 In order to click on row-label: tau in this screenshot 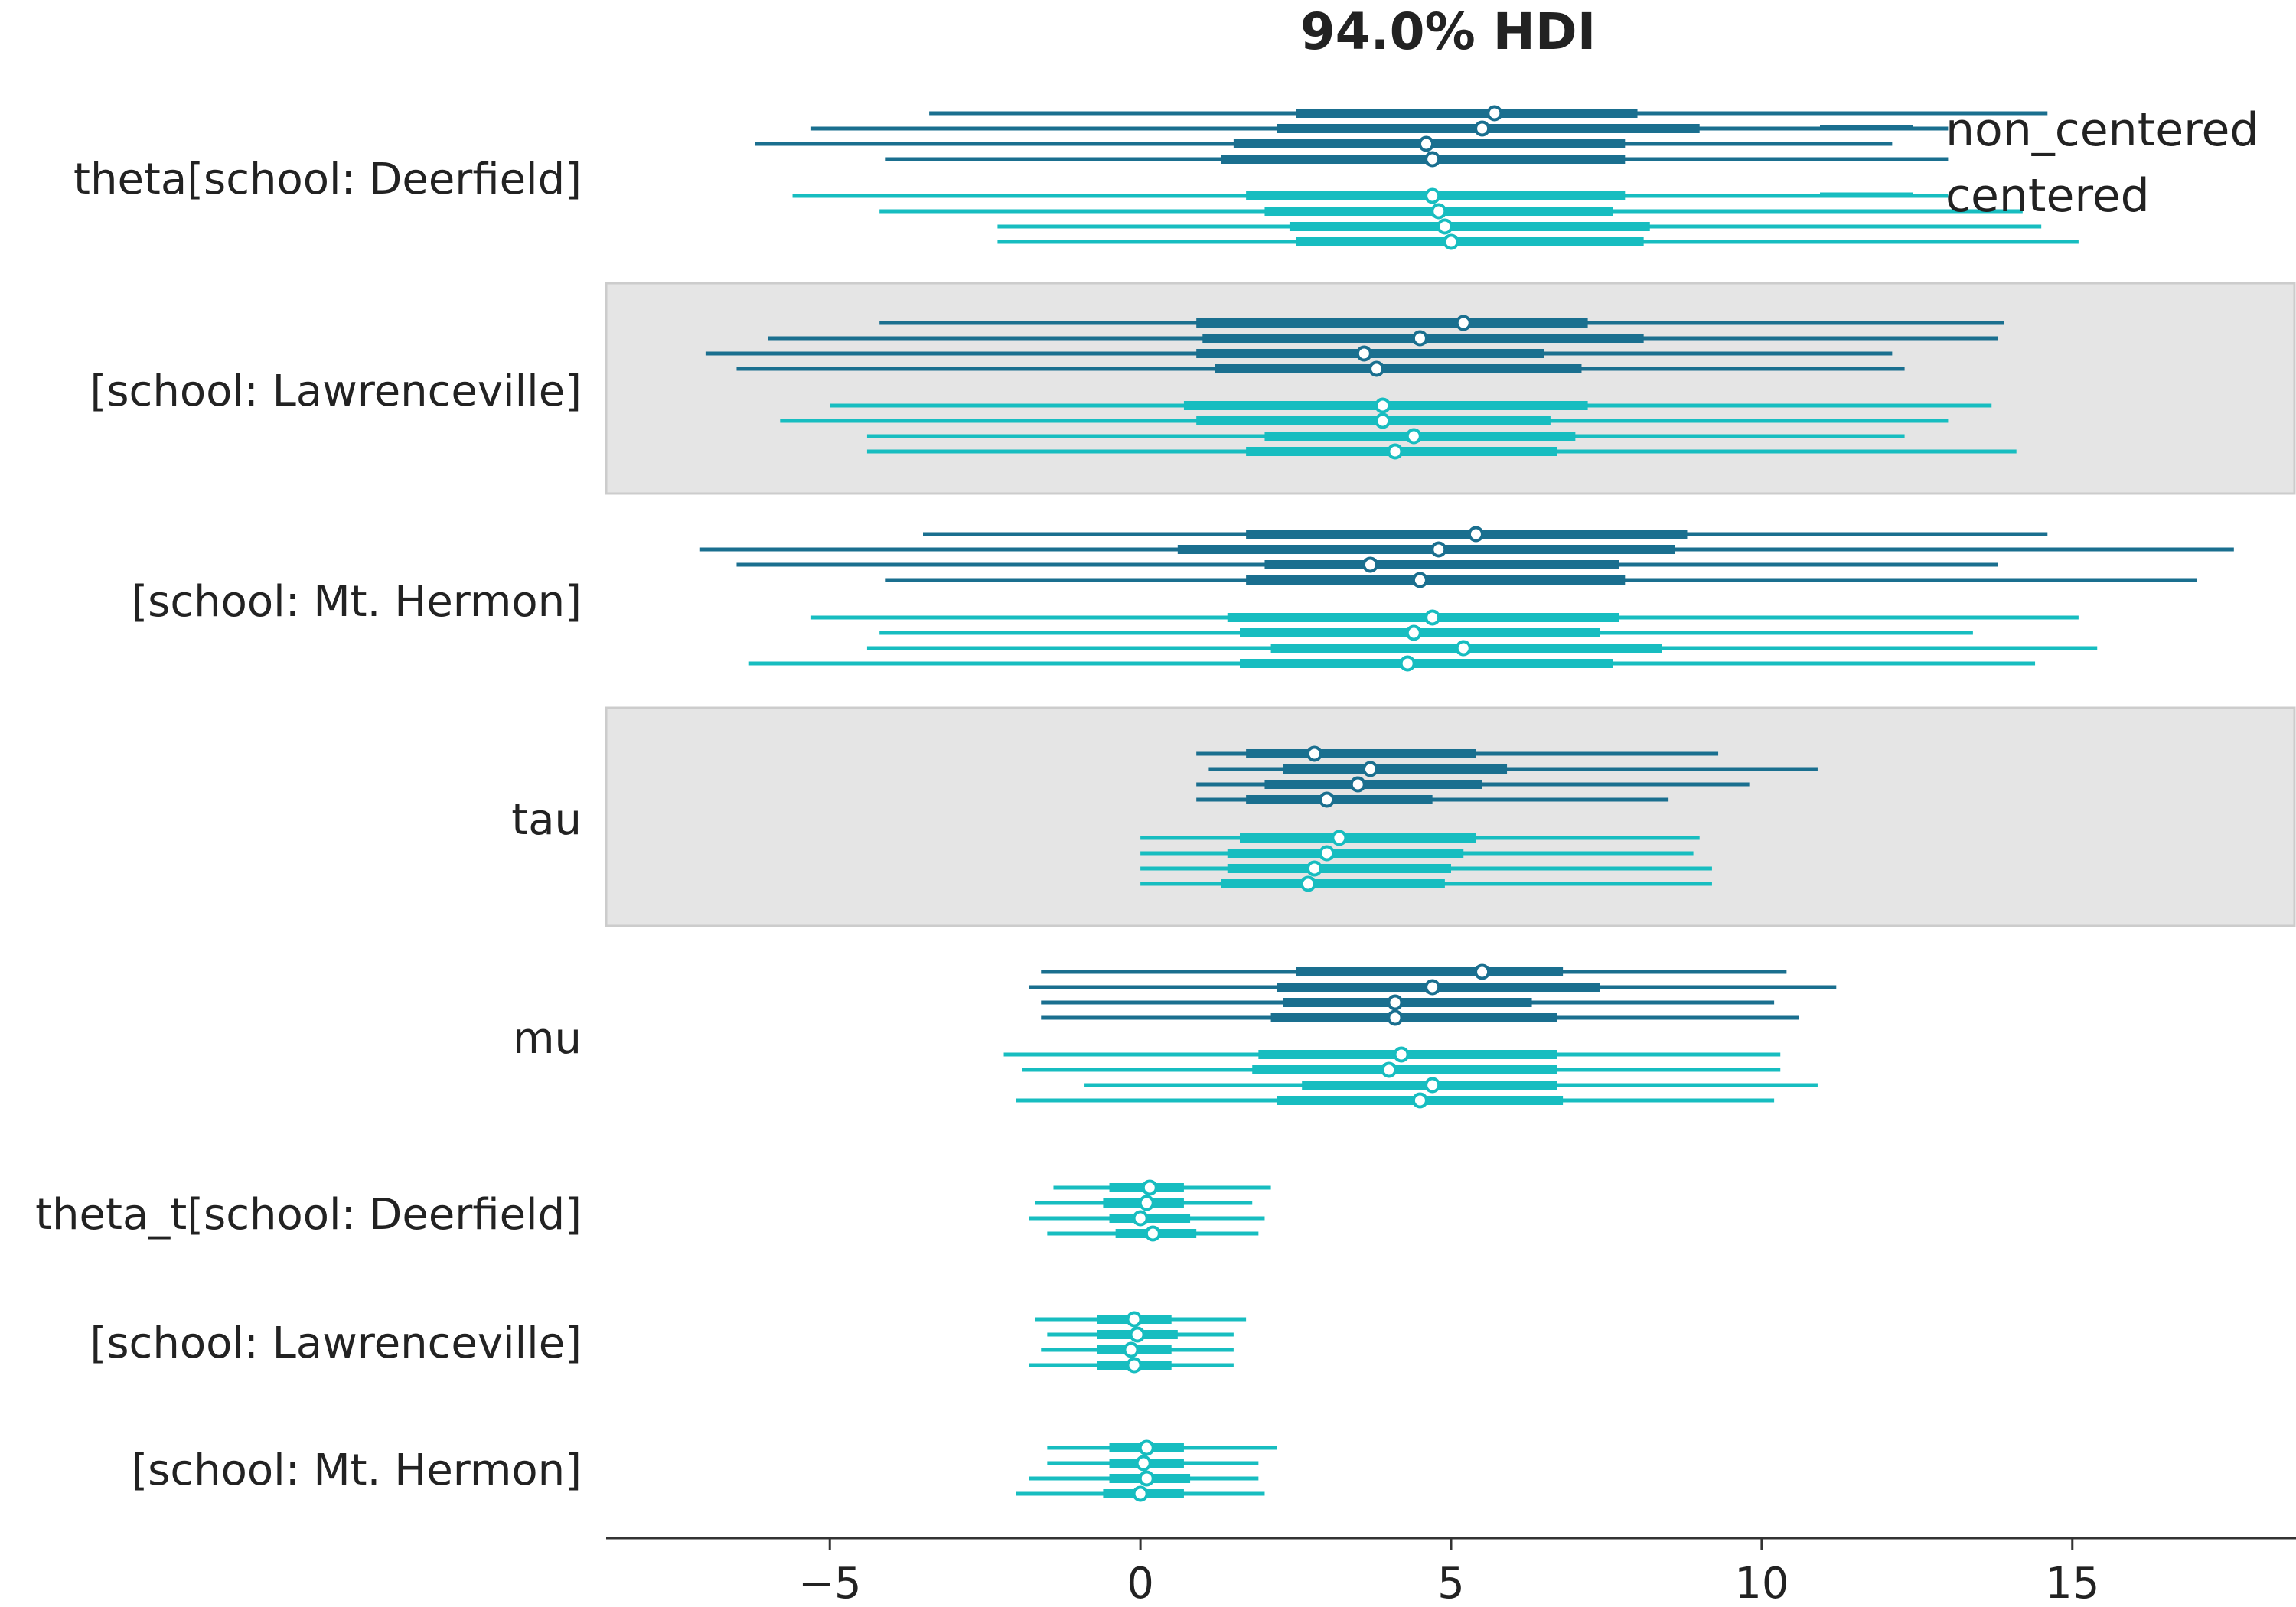, I will do `click(546, 820)`.